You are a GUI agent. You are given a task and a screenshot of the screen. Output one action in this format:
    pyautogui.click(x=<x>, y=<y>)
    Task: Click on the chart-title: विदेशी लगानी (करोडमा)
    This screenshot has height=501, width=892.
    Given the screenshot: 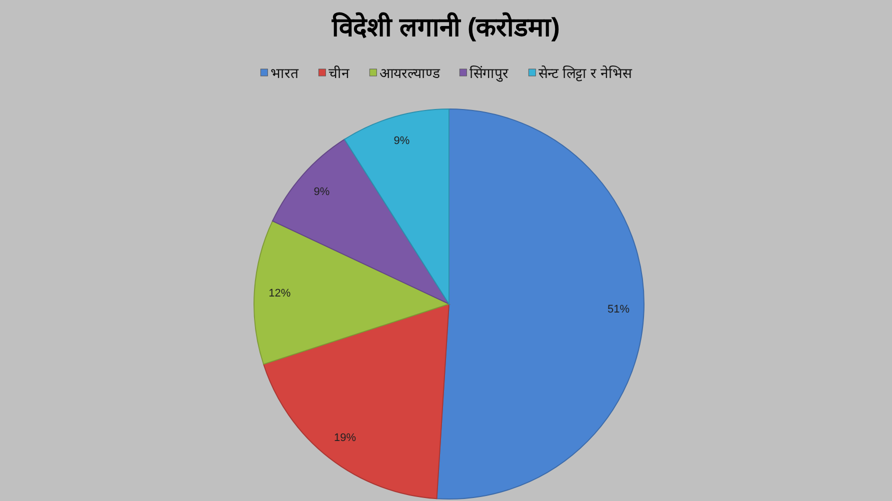 What is the action you would take?
    pyautogui.click(x=445, y=27)
    